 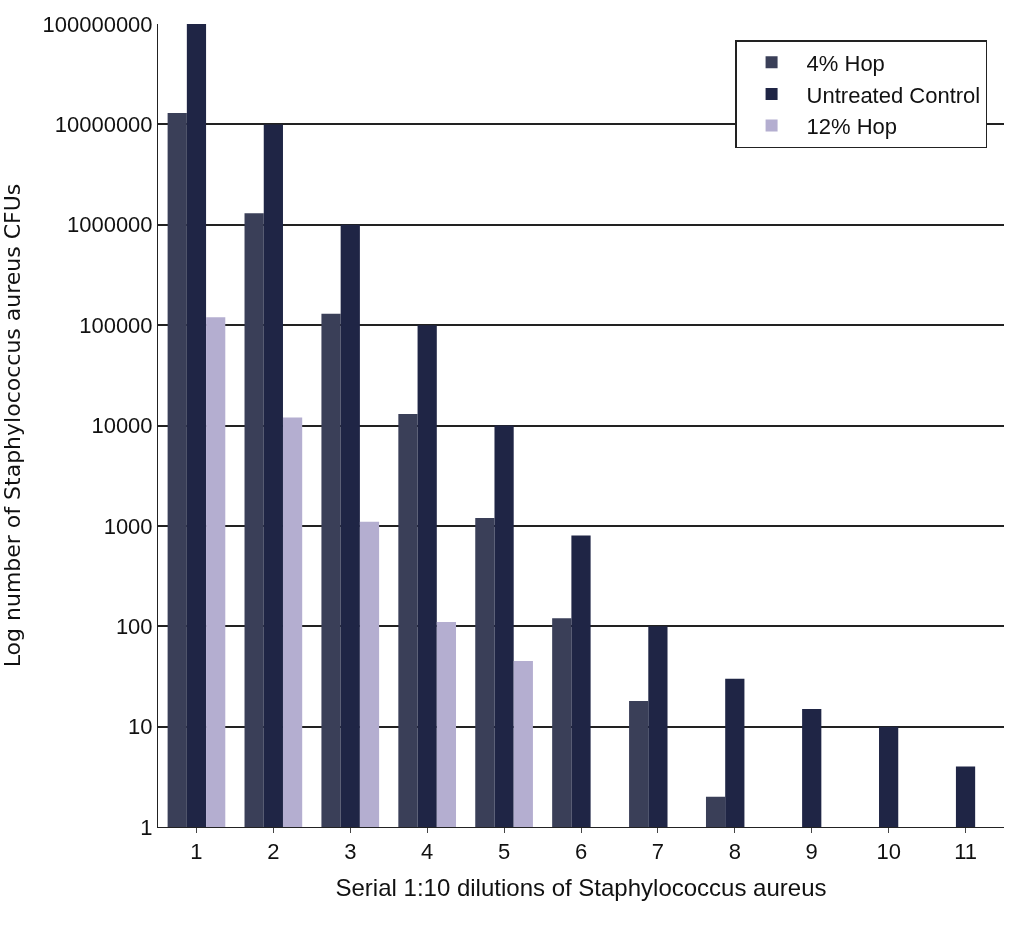 I want to click on y-tick-label: 1000000, so click(x=109, y=225).